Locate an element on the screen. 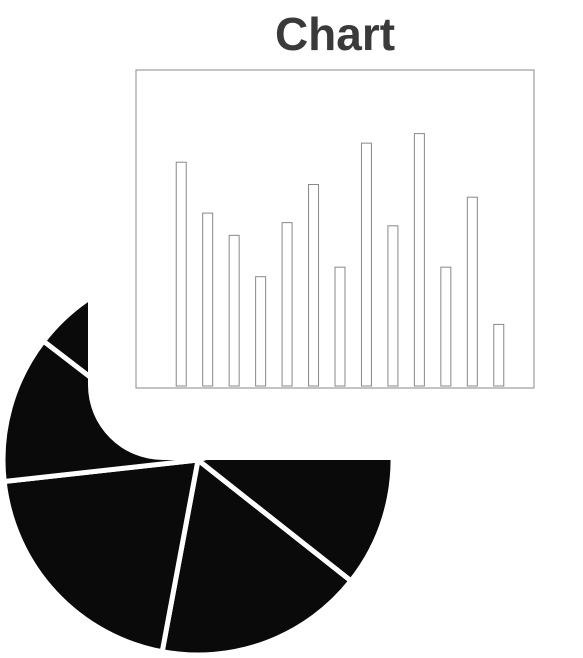 Image resolution: width=583 pixels, height=658 pixels. chart-title: Chart is located at coordinates (335, 34).